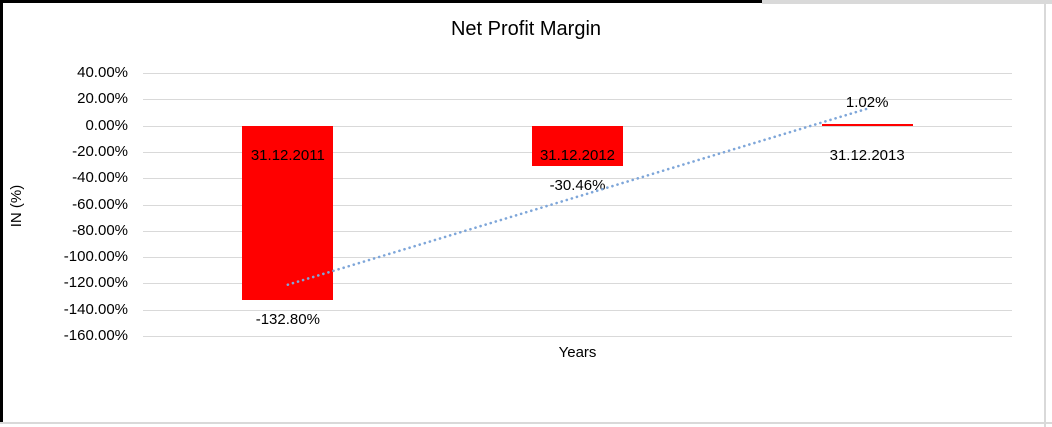 Image resolution: width=1052 pixels, height=427 pixels. Describe the element at coordinates (95, 283) in the screenshot. I see `y-axis-tick-label: -120.00%` at that location.